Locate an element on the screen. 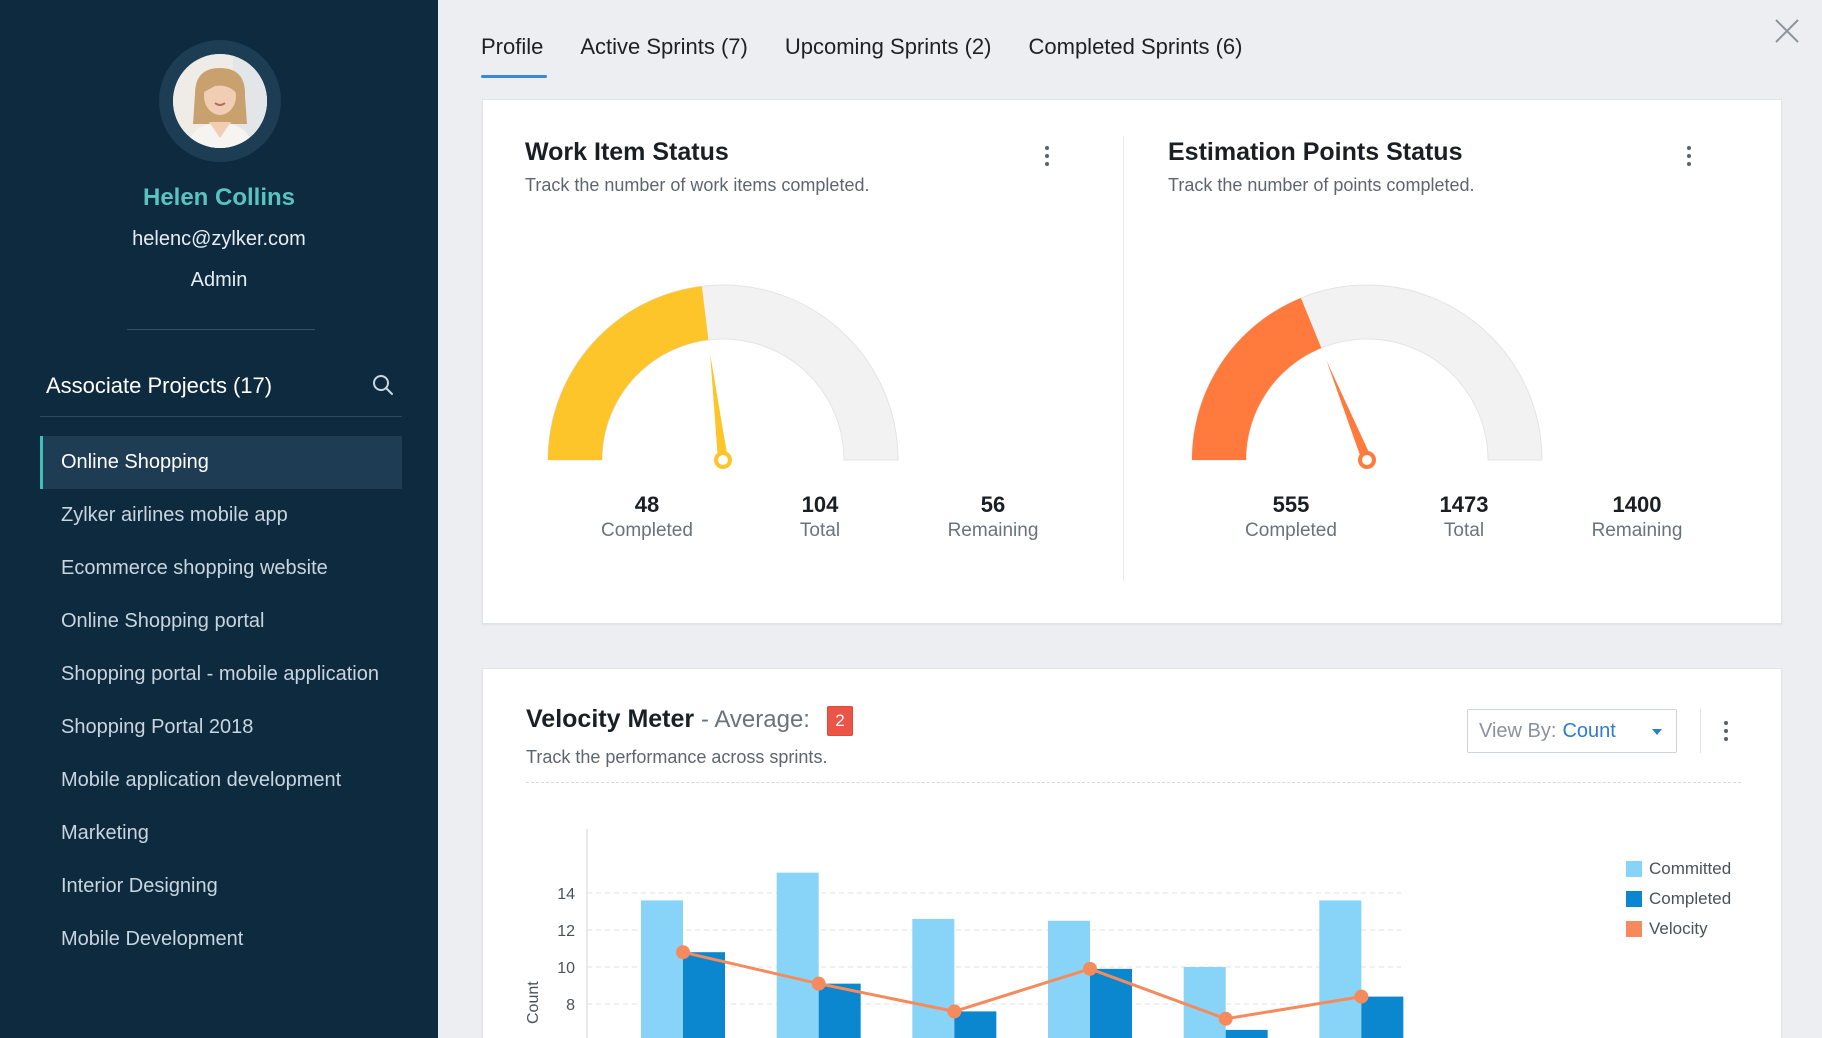  velocity-chart: 8 10 12 14 is located at coordinates (980, 933).